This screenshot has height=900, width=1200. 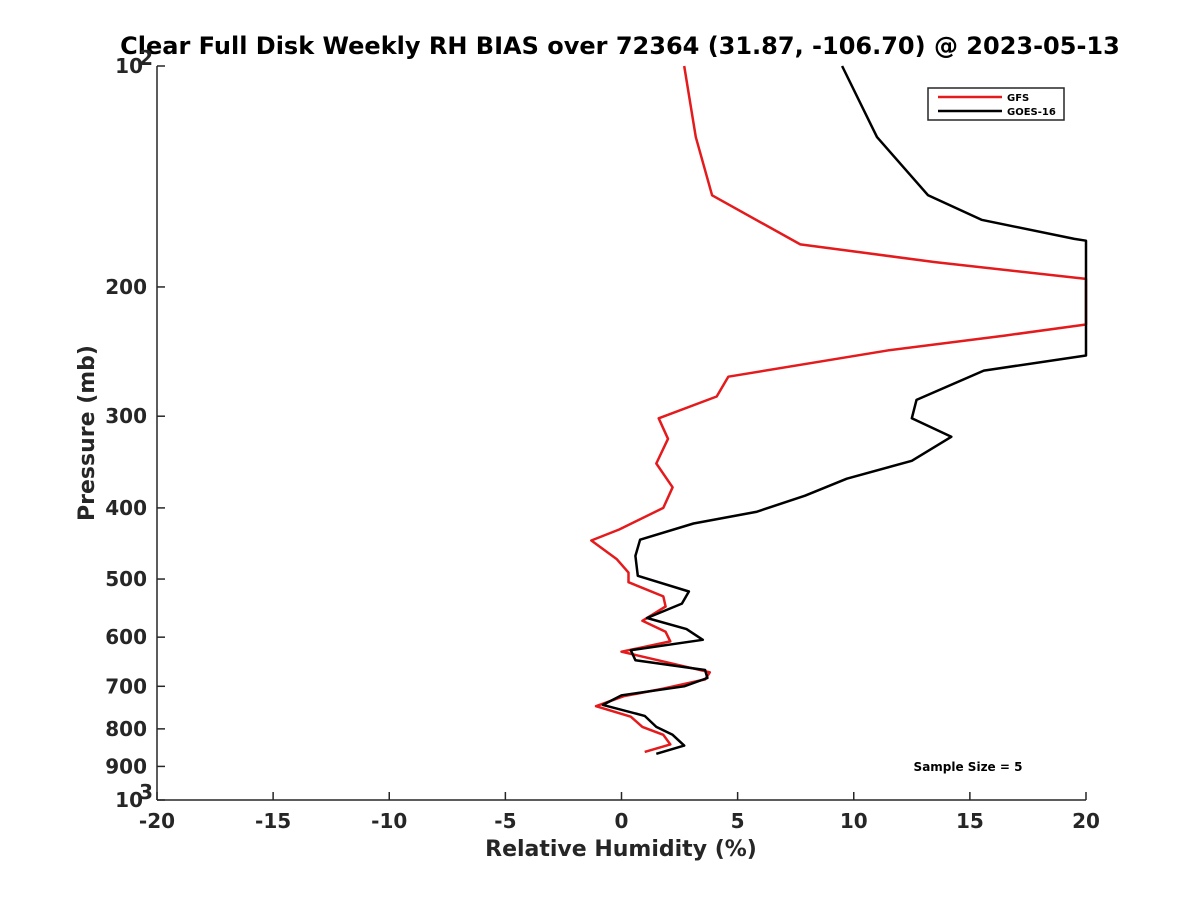 I want to click on y-tick-label: 700, so click(x=126, y=686).